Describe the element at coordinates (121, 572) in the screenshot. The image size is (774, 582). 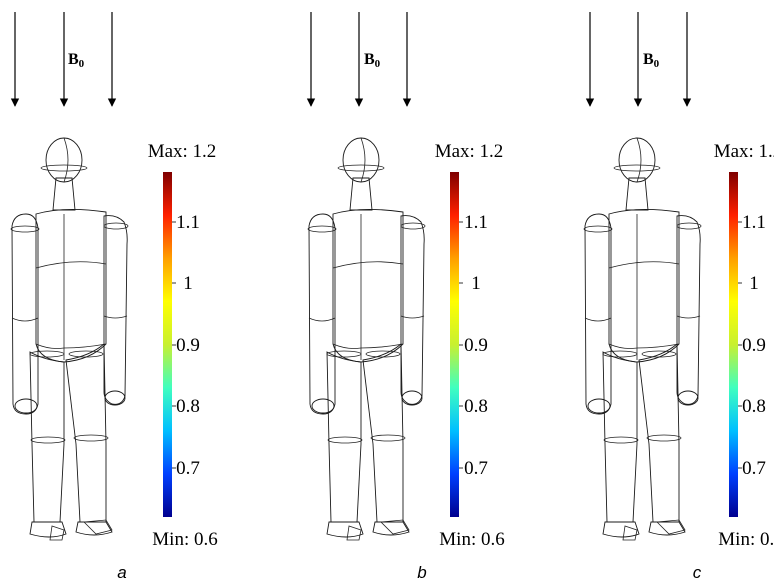
I see `panel-caption: a` at that location.